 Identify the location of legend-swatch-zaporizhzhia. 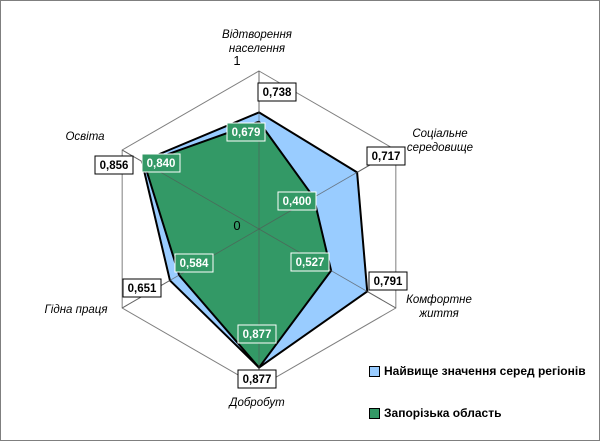
(374, 413).